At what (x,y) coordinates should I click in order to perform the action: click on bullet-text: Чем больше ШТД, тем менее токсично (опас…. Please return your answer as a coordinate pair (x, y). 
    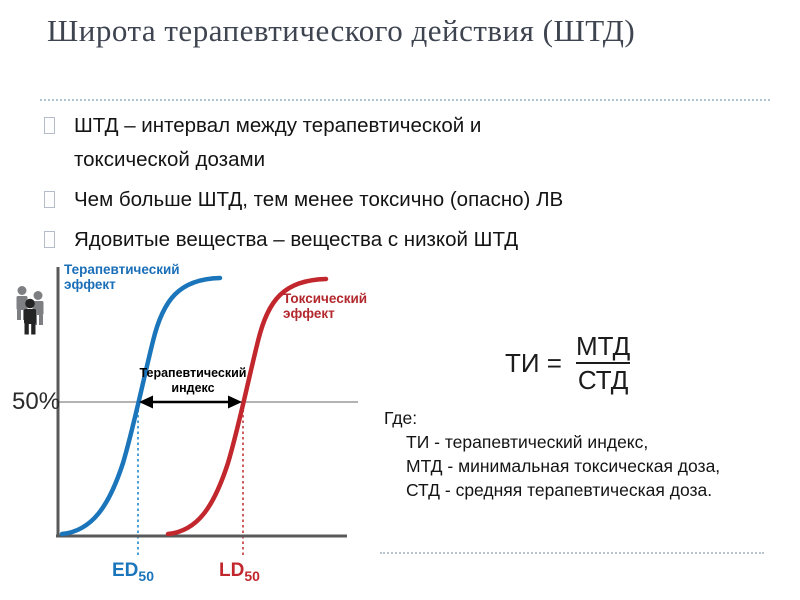
    Looking at the image, I should click on (319, 199).